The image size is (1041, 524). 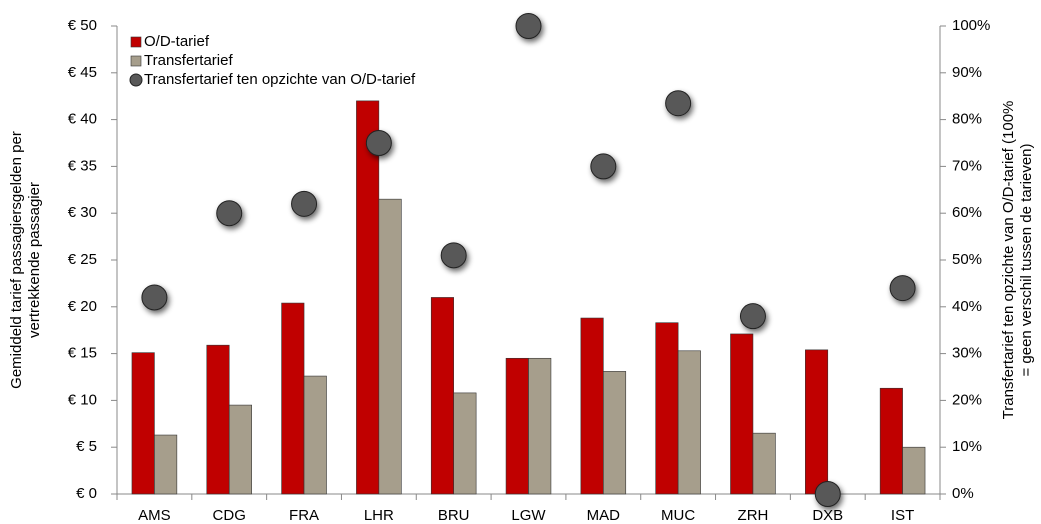 I want to click on x-tick-label: BRU, so click(x=454, y=515).